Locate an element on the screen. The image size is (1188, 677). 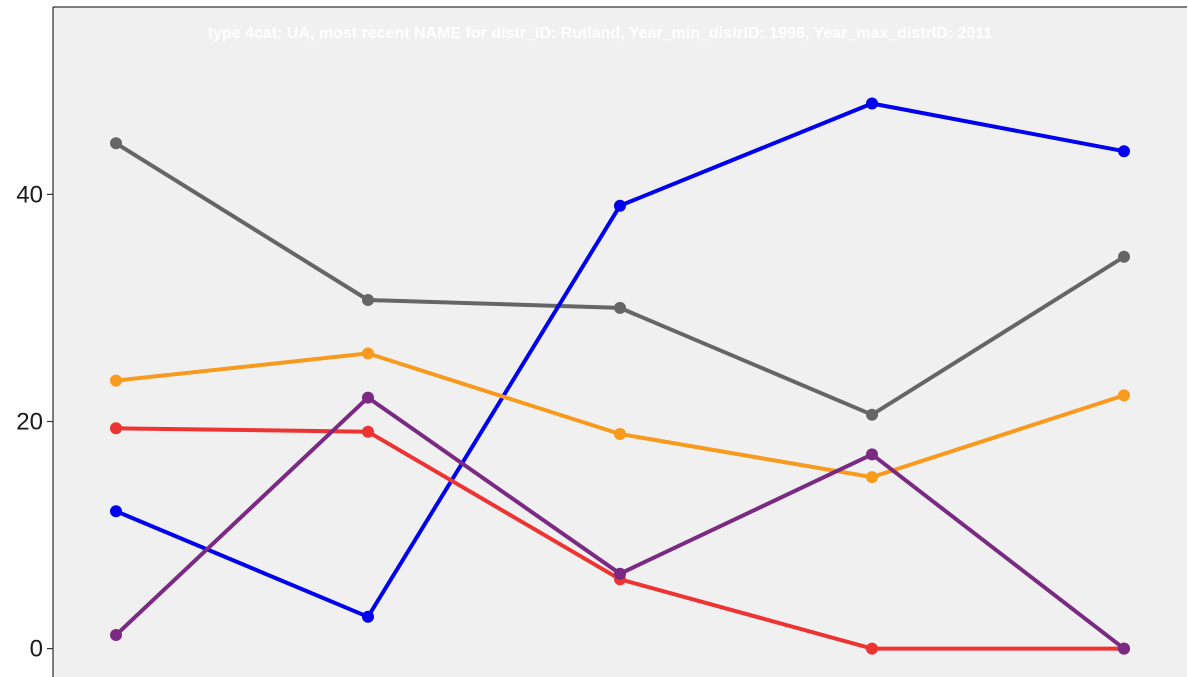
y-tick-label: 0 is located at coordinates (36, 649).